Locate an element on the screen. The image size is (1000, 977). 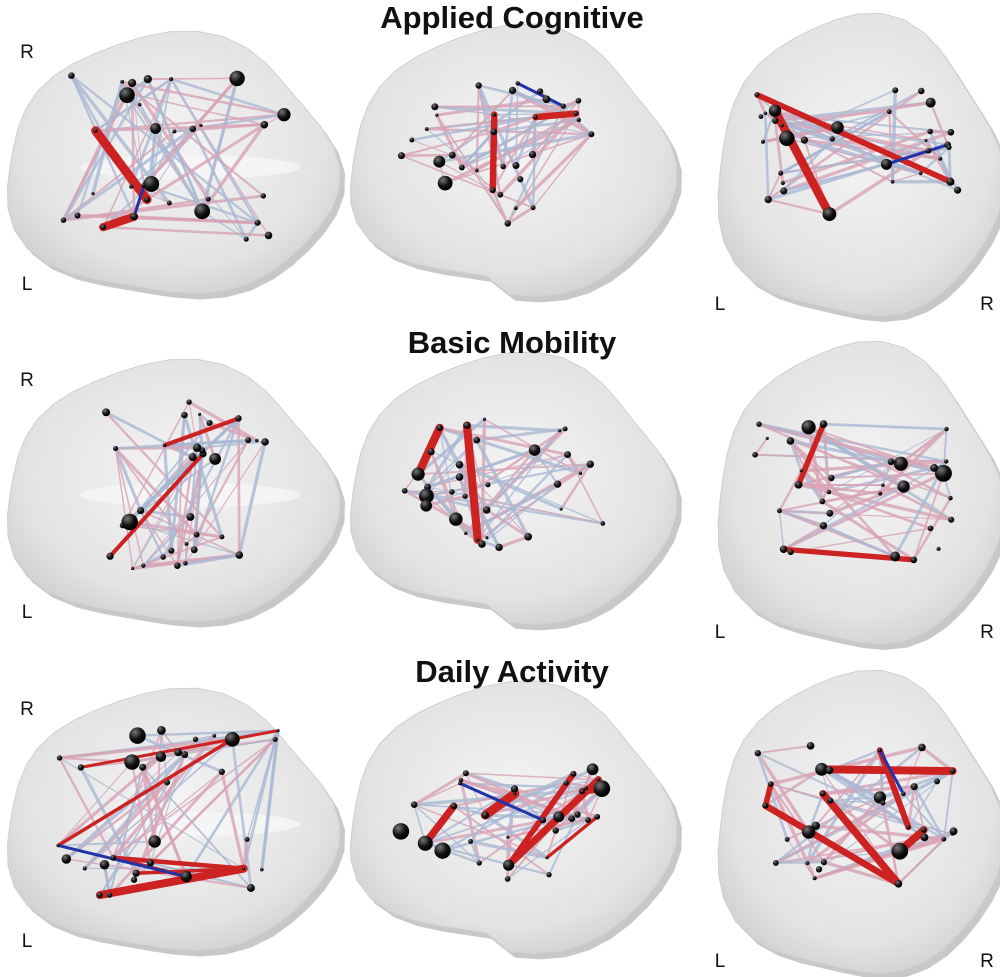
row-title: Applied Cognitive is located at coordinates (512, 17).